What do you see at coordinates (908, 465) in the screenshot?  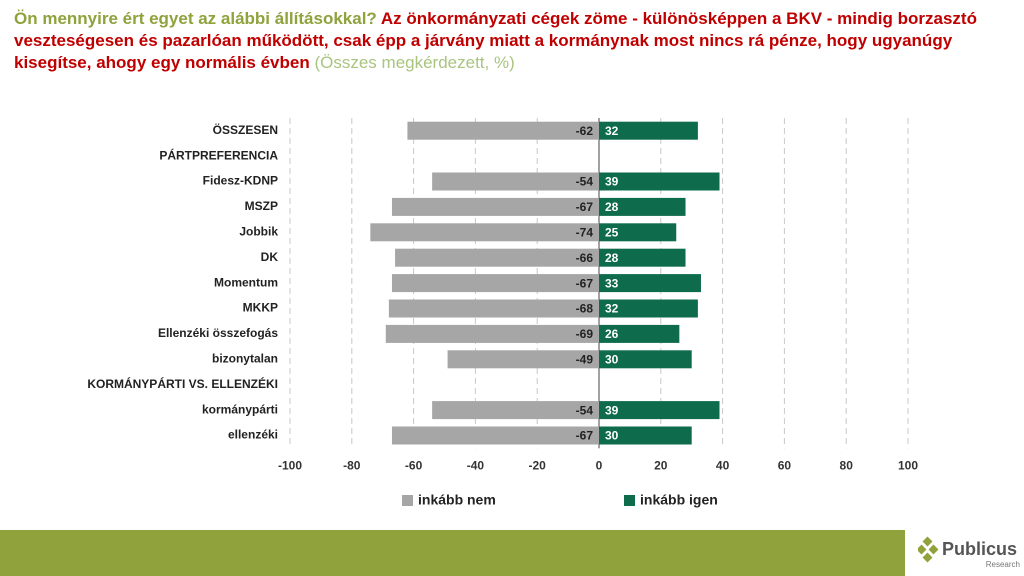 I see `x-tick-label: 100` at bounding box center [908, 465].